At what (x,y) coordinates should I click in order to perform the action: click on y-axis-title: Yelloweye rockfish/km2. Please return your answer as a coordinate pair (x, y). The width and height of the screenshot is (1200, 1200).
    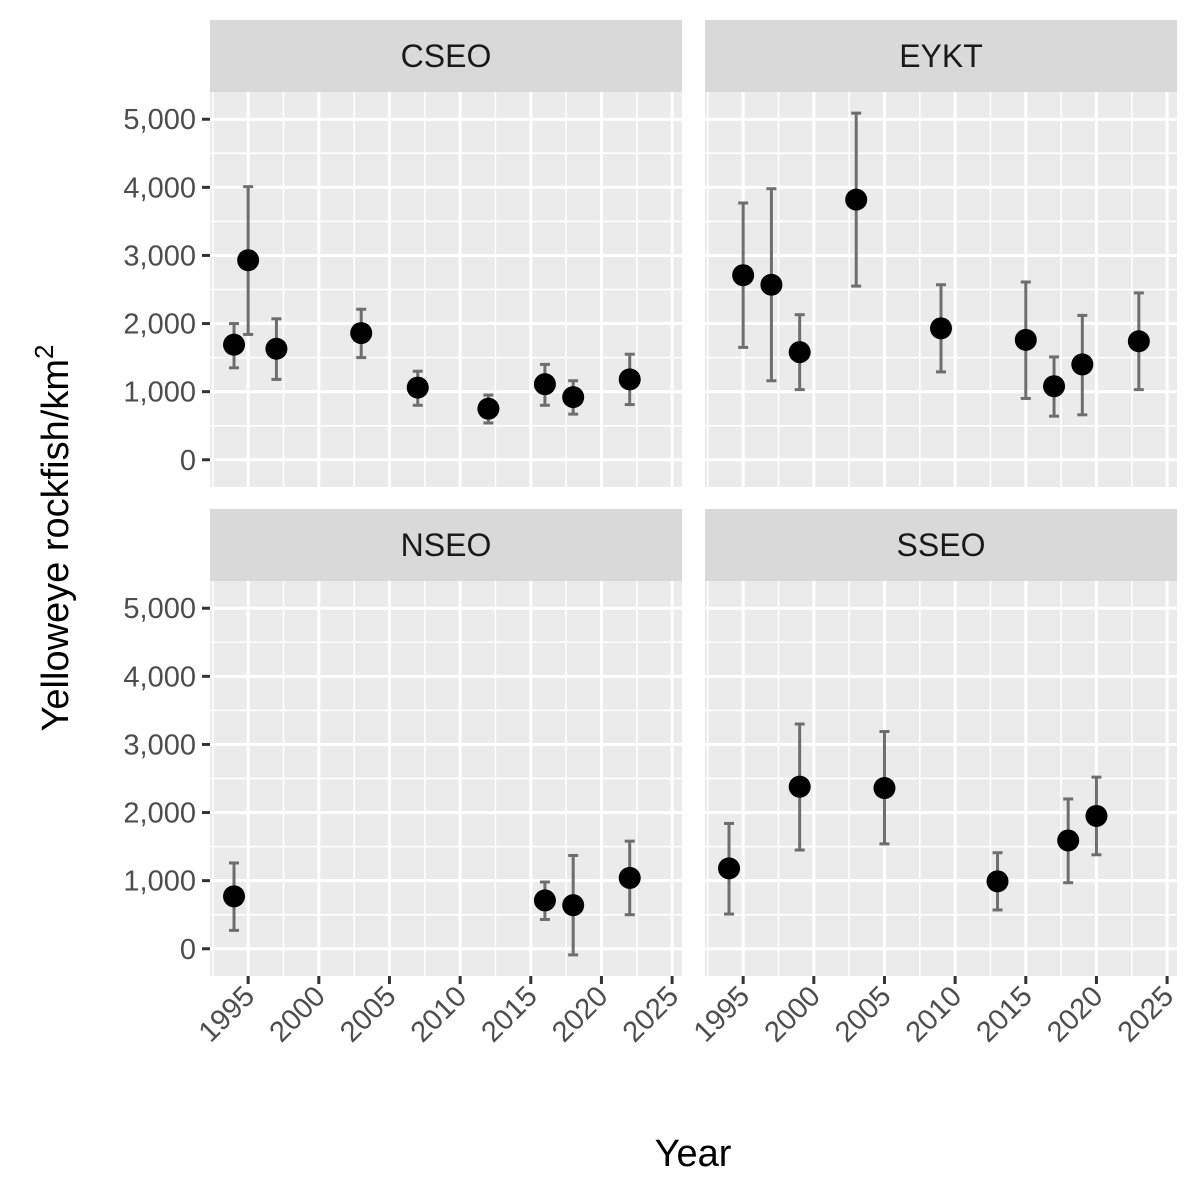
    Looking at the image, I should click on (53, 538).